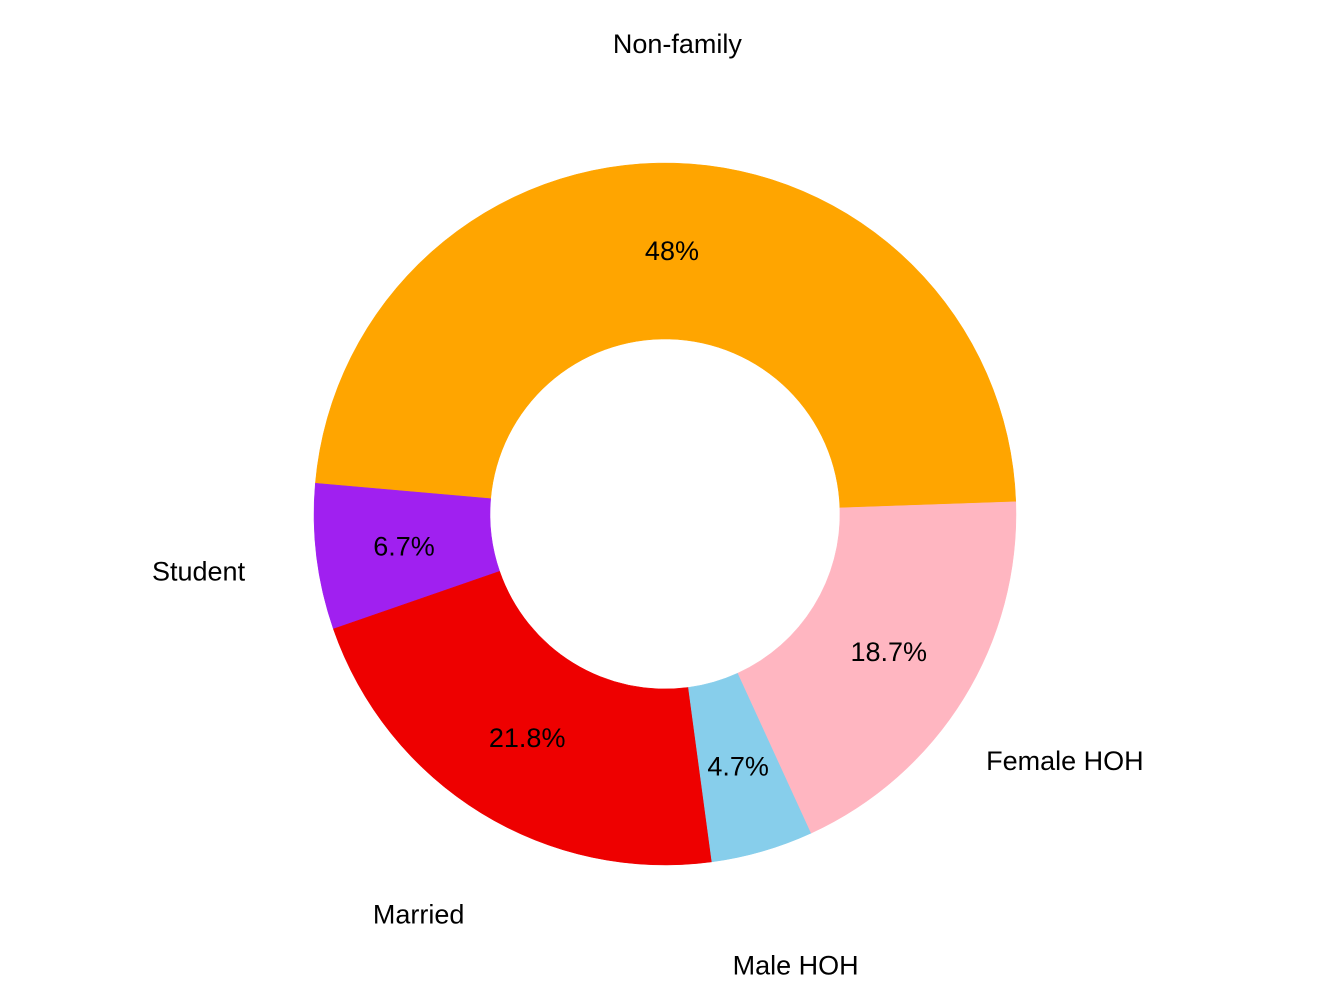 The width and height of the screenshot is (1344, 1008). What do you see at coordinates (877, 667) in the screenshot?
I see `slice-female-hoh` at bounding box center [877, 667].